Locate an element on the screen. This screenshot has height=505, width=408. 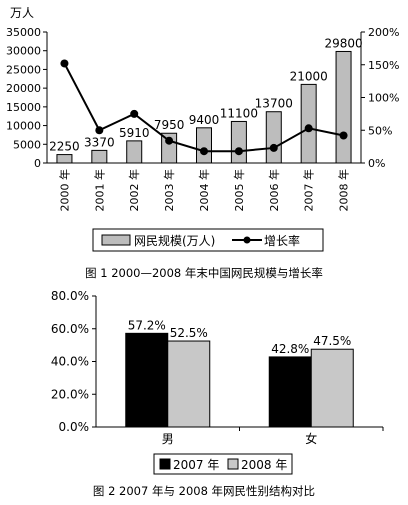
chart1-x-tick-label: 2007 年 is located at coordinates (309, 190).